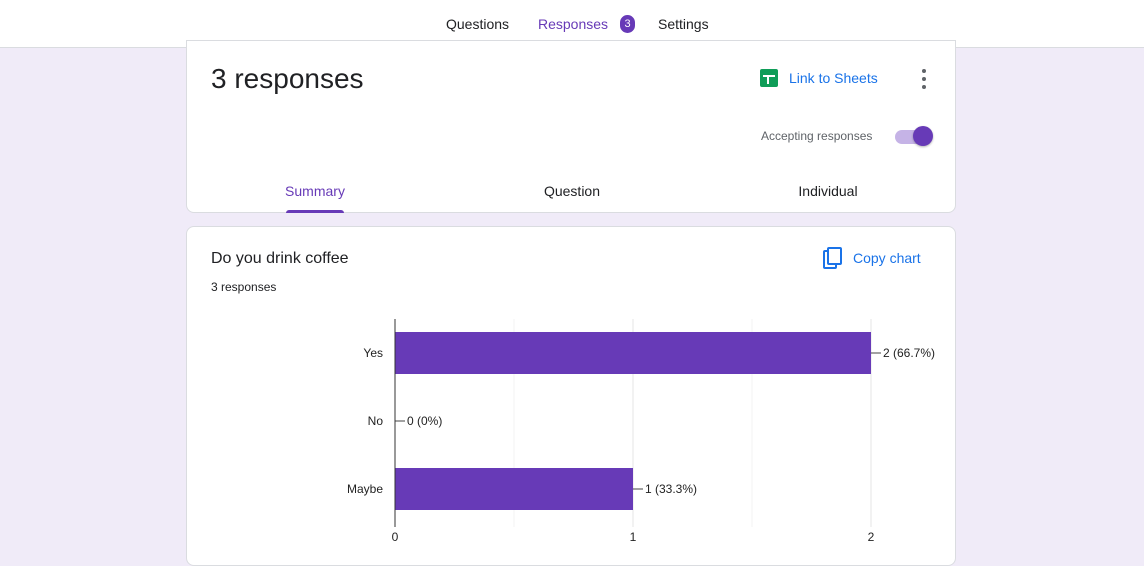 This screenshot has width=1144, height=566. Describe the element at coordinates (871, 537) in the screenshot. I see `x-tick-label: 2` at that location.